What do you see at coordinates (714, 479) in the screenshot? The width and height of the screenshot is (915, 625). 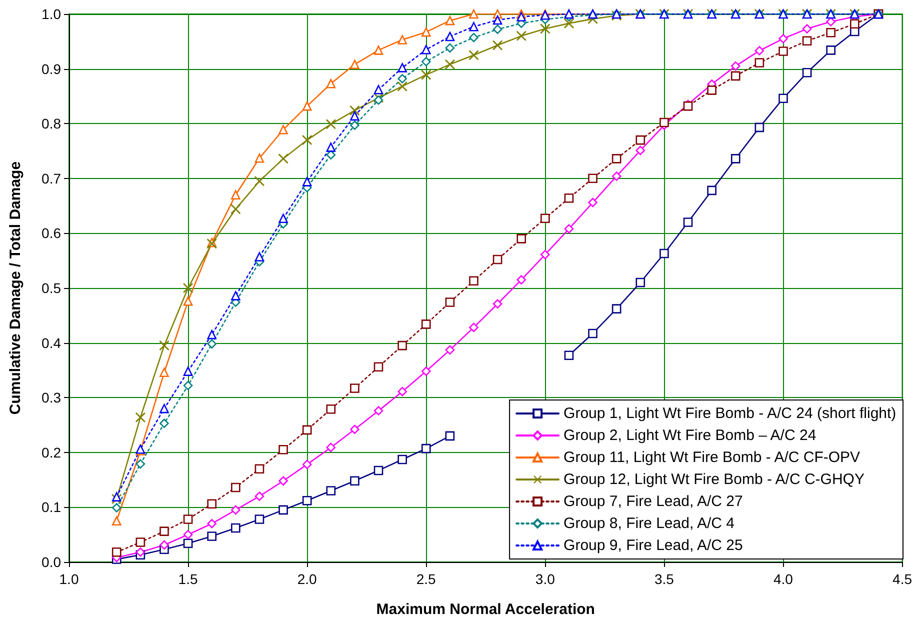 I see `legend-label: Group 12, Light Wt Fire Bomb - A/C C-GHQY` at bounding box center [714, 479].